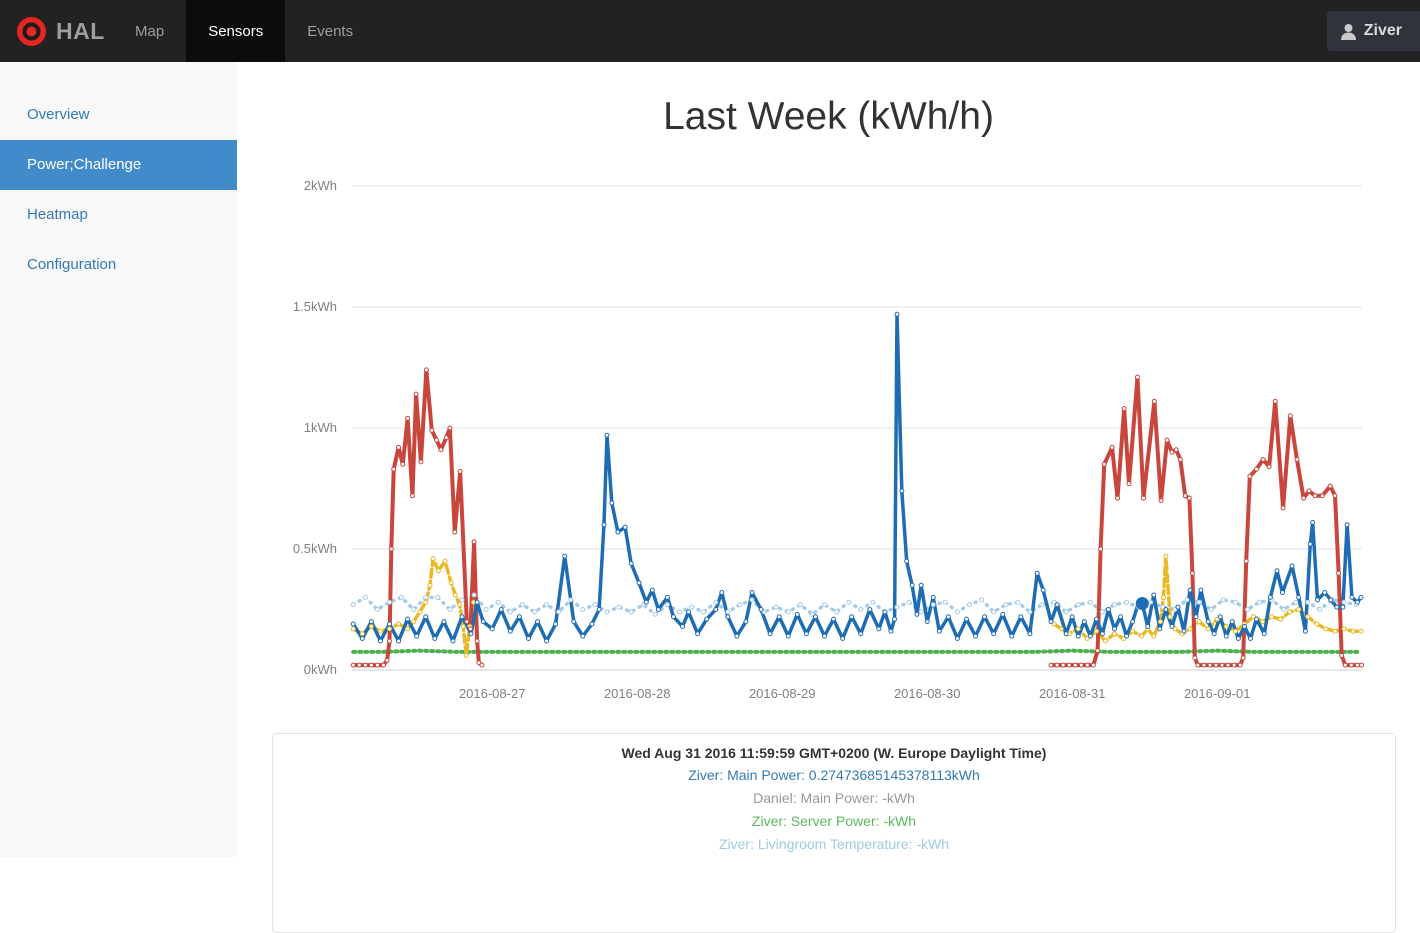 Image resolution: width=1420 pixels, height=933 pixels. What do you see at coordinates (782, 693) in the screenshot?
I see `x-axis-tick: 2016-08-29` at bounding box center [782, 693].